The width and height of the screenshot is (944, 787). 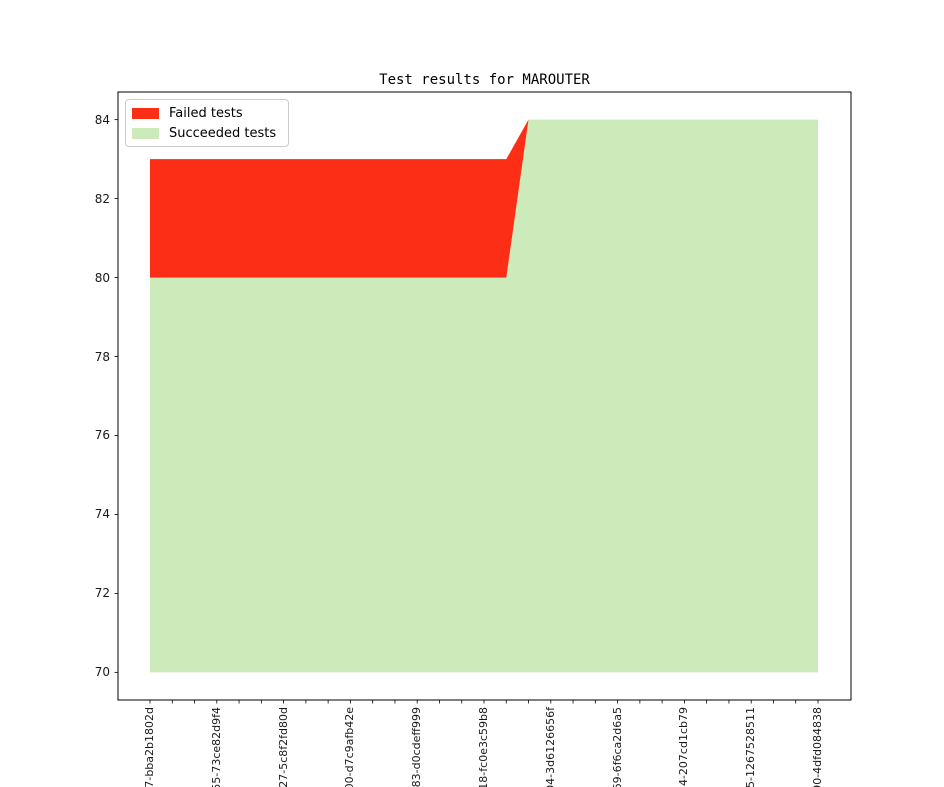 What do you see at coordinates (223, 133) in the screenshot?
I see `succeeded-tests-label: Succeeded tests` at bounding box center [223, 133].